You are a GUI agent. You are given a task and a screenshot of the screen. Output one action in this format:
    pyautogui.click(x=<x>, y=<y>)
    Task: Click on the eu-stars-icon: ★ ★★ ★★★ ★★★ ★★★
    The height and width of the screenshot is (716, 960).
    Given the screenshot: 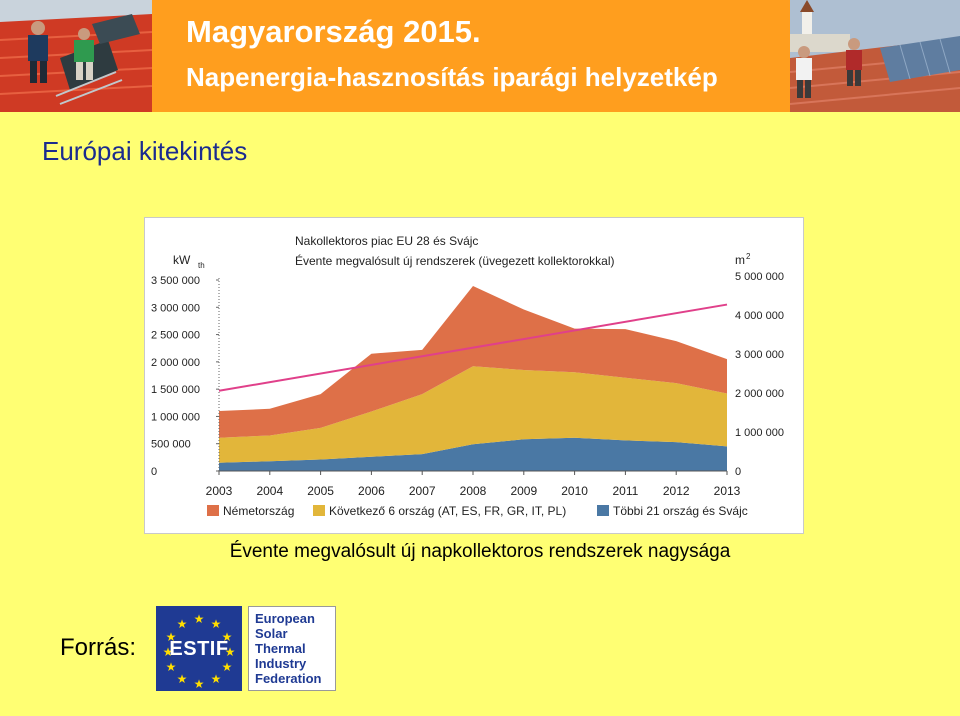 What is the action you would take?
    pyautogui.click(x=199, y=651)
    